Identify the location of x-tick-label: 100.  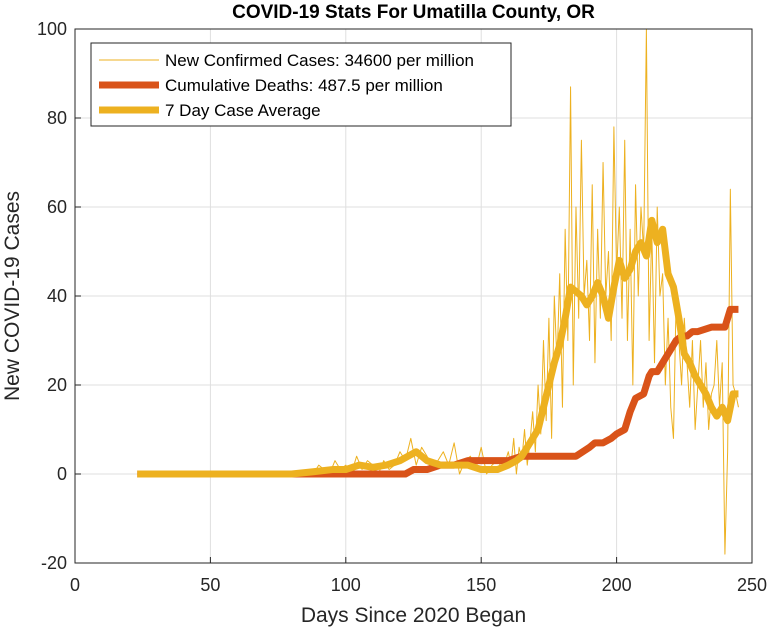
(346, 585).